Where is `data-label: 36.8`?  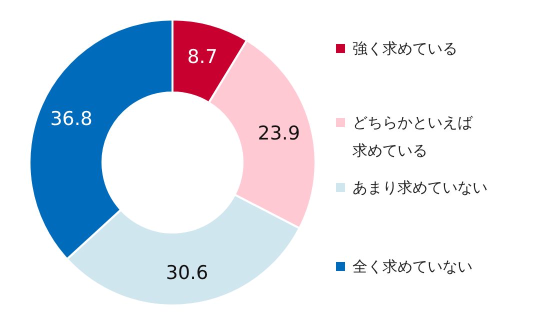 data-label: 36.8 is located at coordinates (71, 119).